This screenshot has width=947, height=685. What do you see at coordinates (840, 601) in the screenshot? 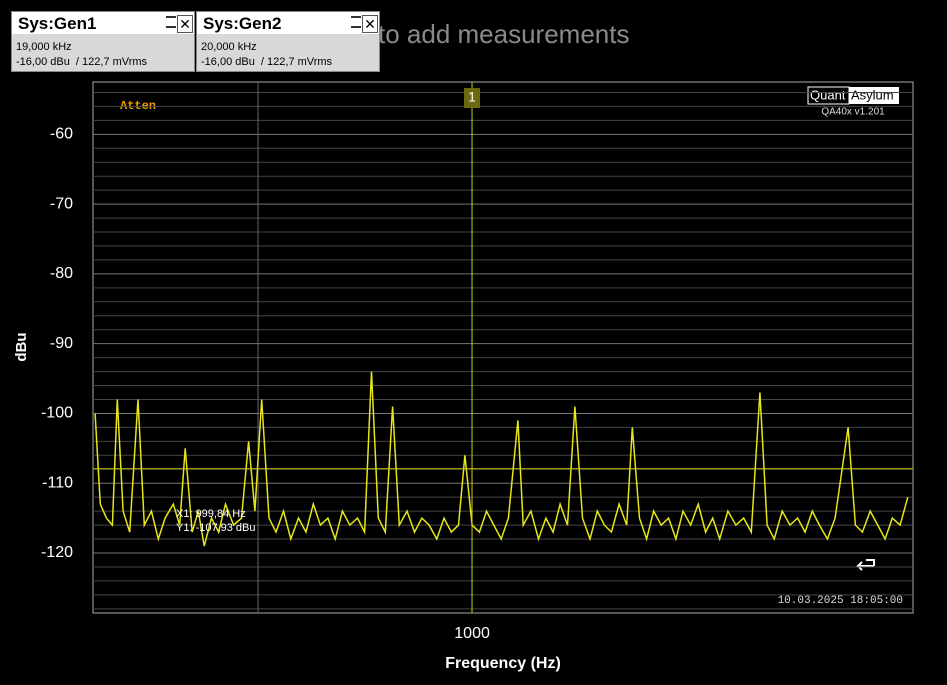
I see `timestamp: 10.03.2025 18:05:00` at bounding box center [840, 601].